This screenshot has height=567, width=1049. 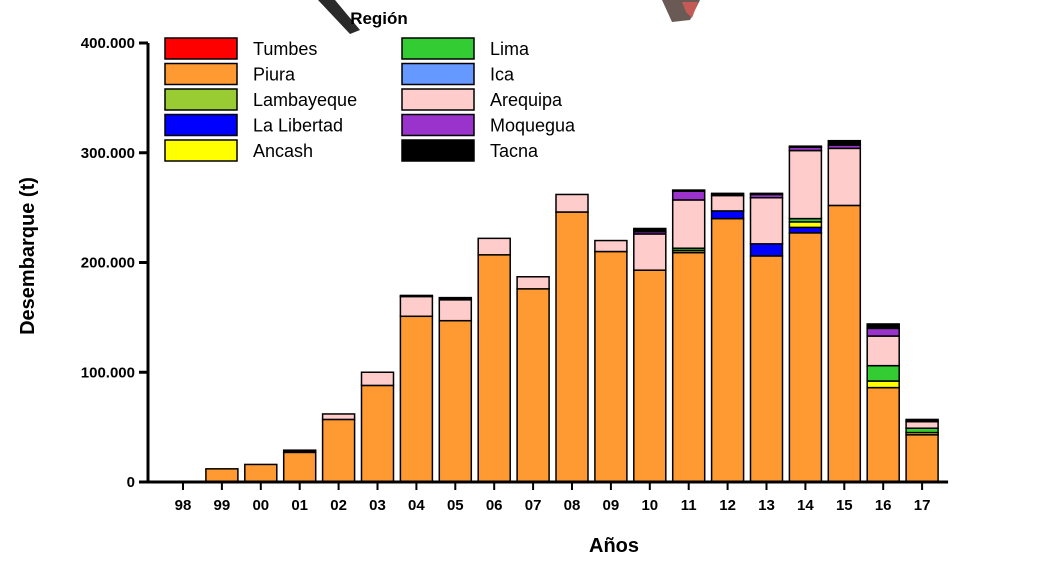 I want to click on y-axis: 0 100.000 200.000 300.000 400.000, so click(x=115, y=263).